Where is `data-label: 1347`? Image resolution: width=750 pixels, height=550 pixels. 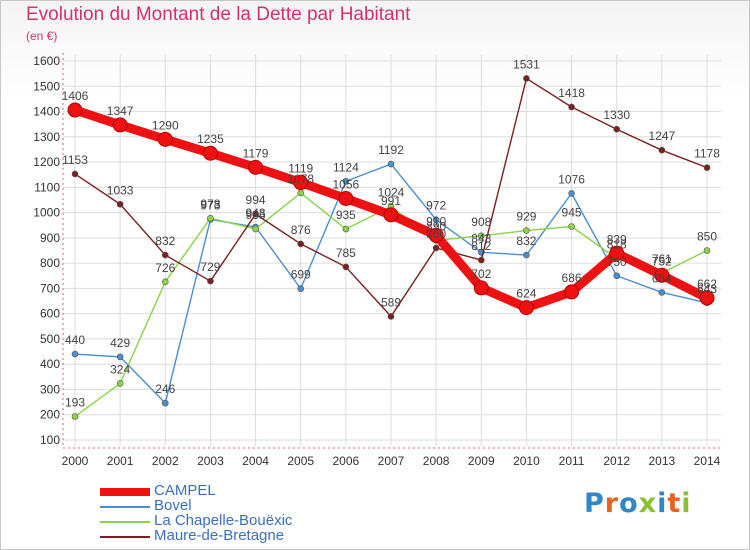
data-label: 1347 is located at coordinates (120, 111).